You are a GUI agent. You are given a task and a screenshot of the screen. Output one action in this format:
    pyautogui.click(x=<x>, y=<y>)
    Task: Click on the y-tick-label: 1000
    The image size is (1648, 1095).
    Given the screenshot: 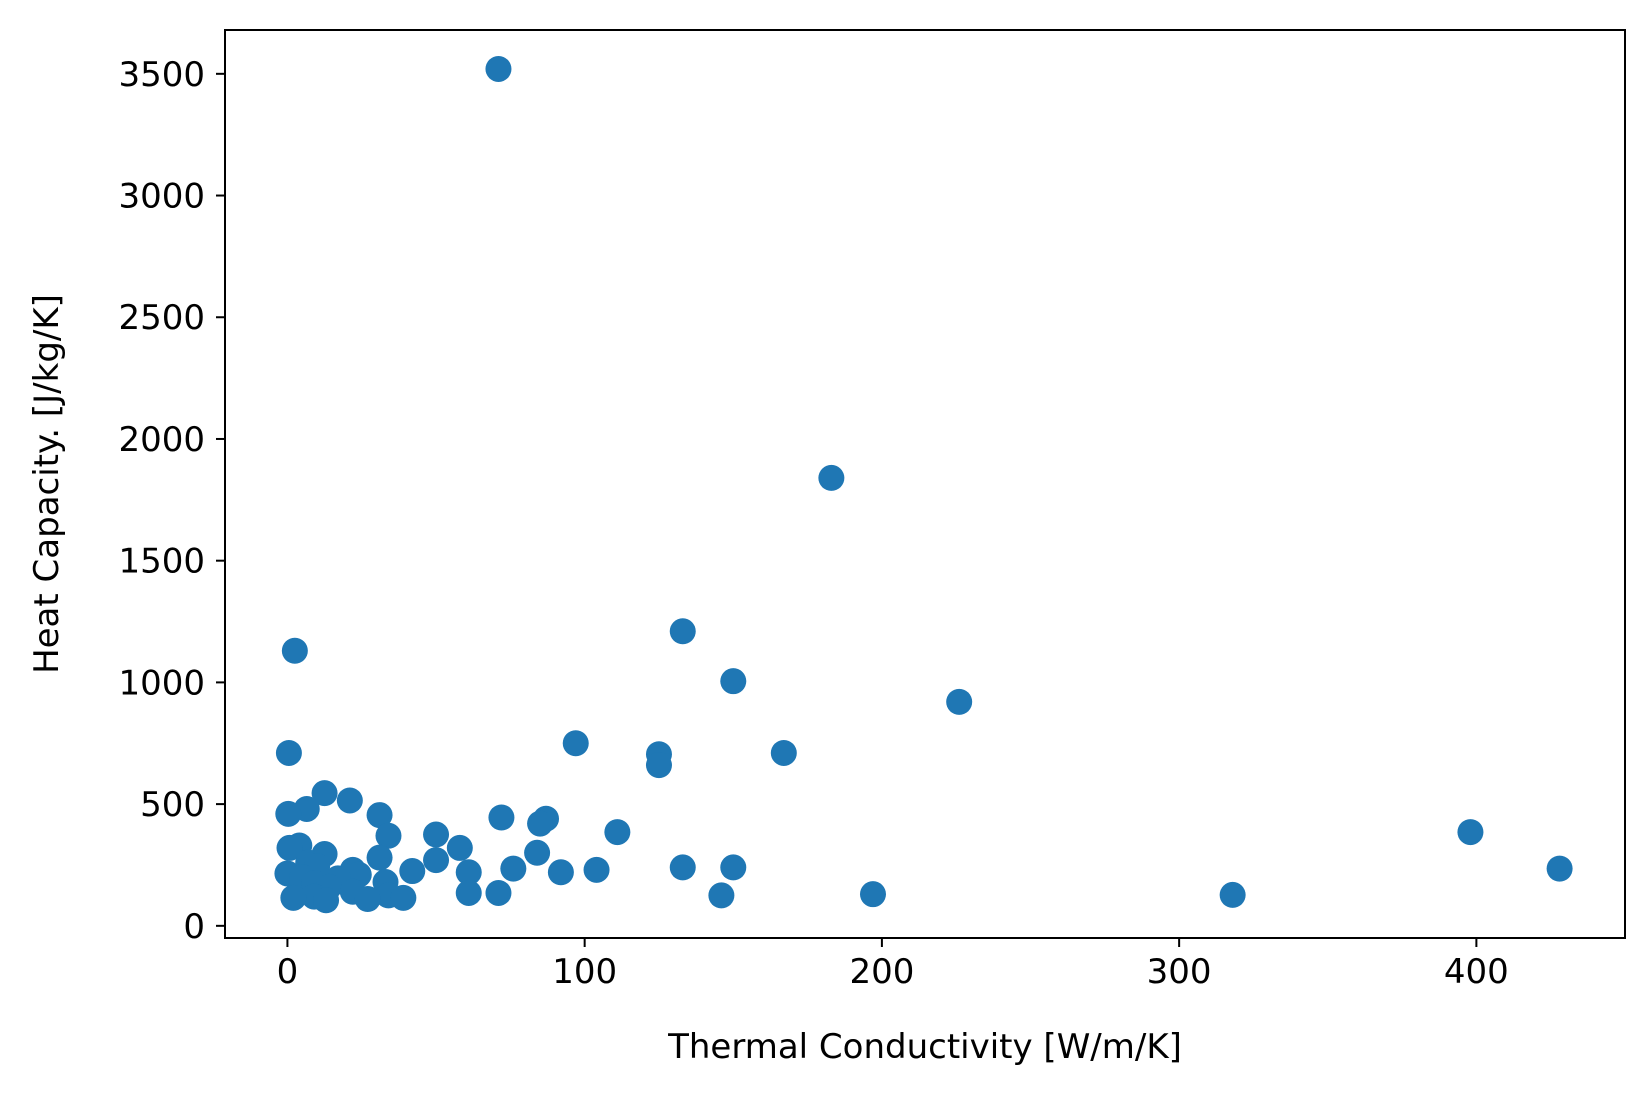 What is the action you would take?
    pyautogui.click(x=161, y=683)
    